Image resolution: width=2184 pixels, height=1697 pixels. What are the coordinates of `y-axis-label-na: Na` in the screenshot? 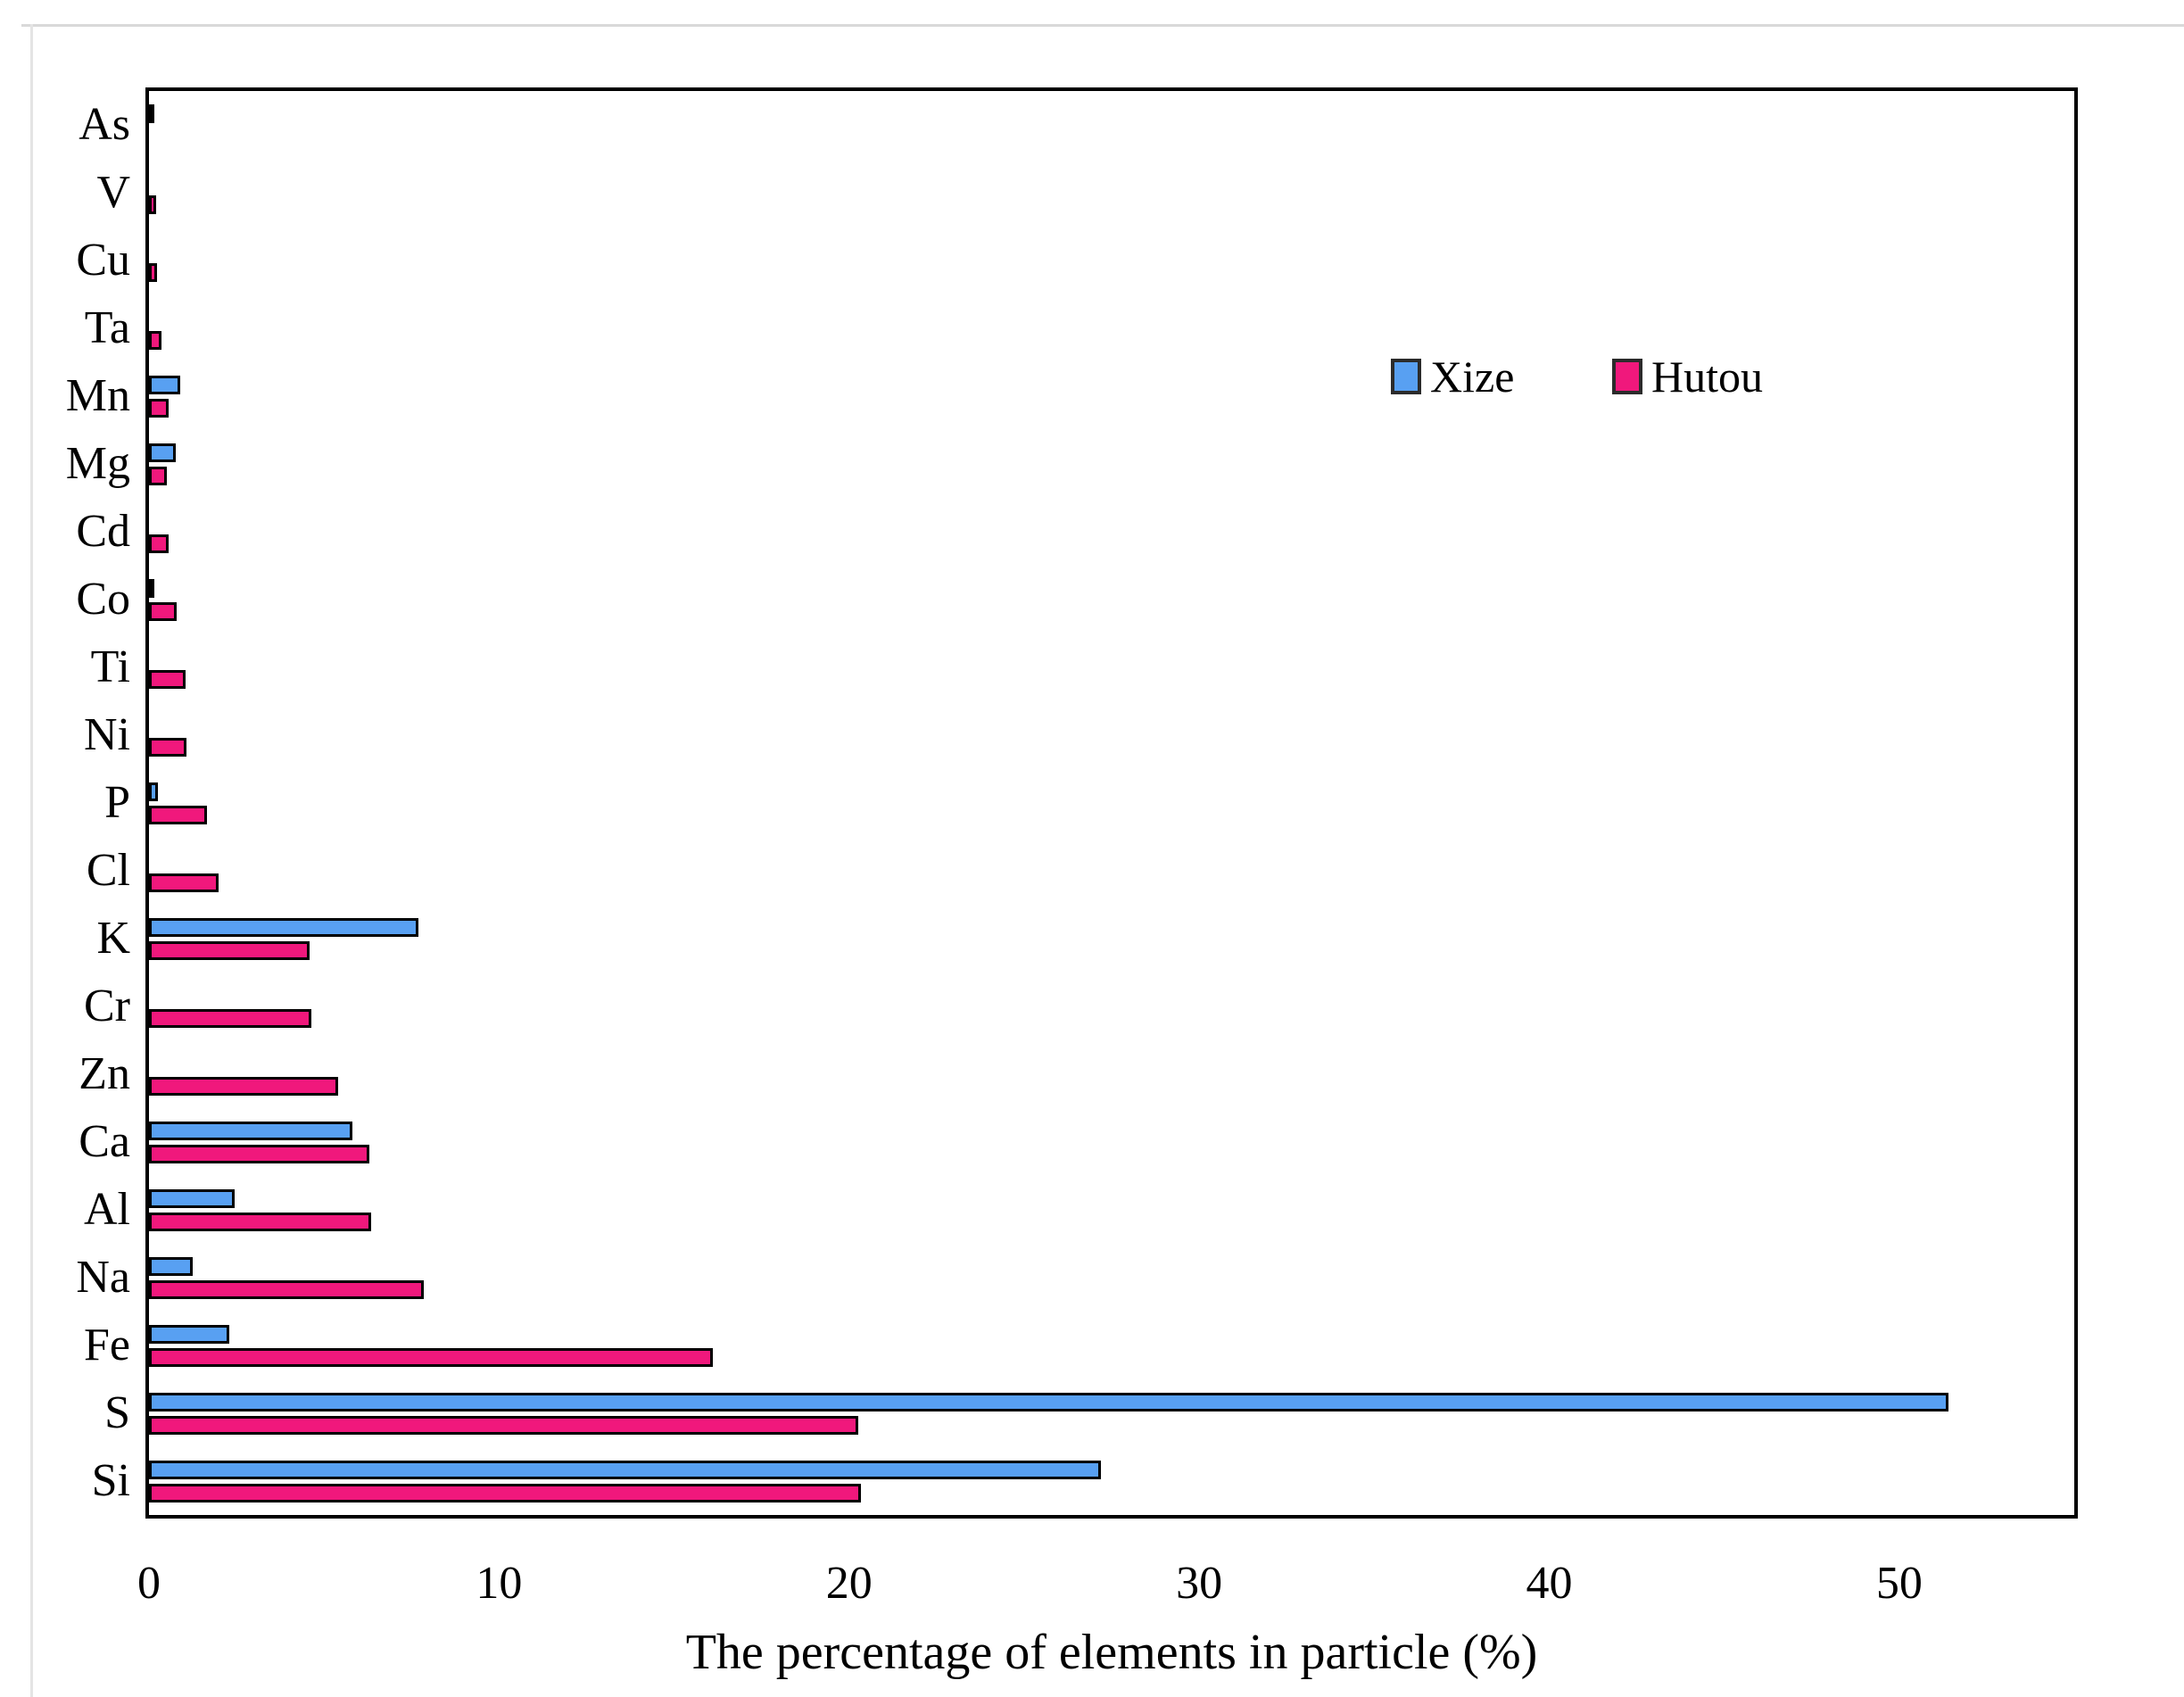 It's located at (103, 1277).